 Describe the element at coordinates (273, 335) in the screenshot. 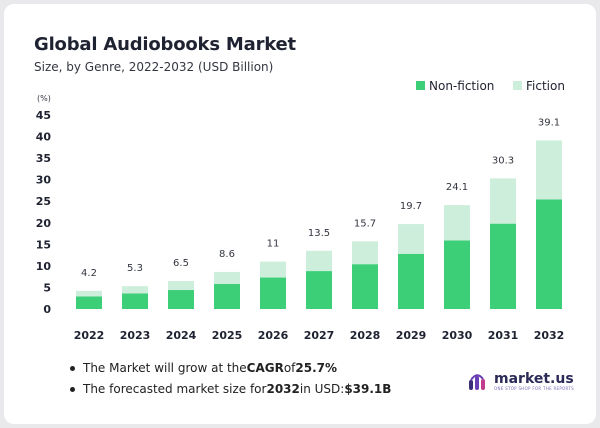

I see `x-tick-label: 2026` at that location.